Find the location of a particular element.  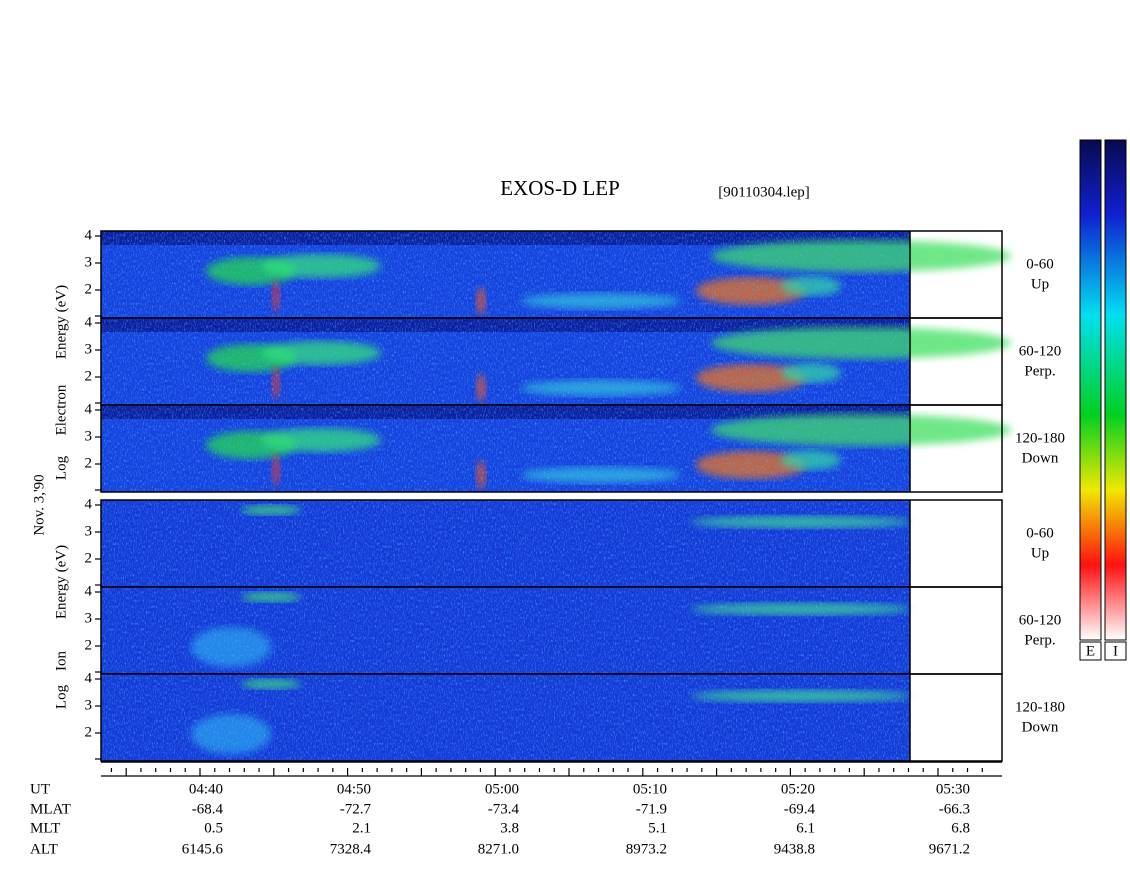

time-label: 05:30 is located at coordinates (953, 789).